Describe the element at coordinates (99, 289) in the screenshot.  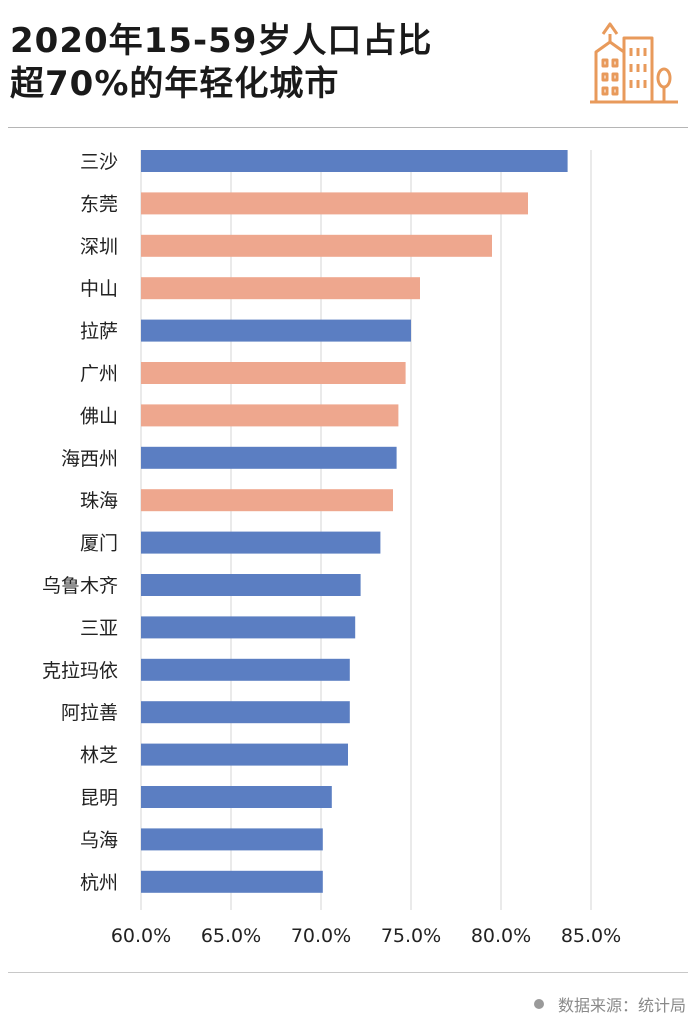
I see `category-label: 中山` at that location.